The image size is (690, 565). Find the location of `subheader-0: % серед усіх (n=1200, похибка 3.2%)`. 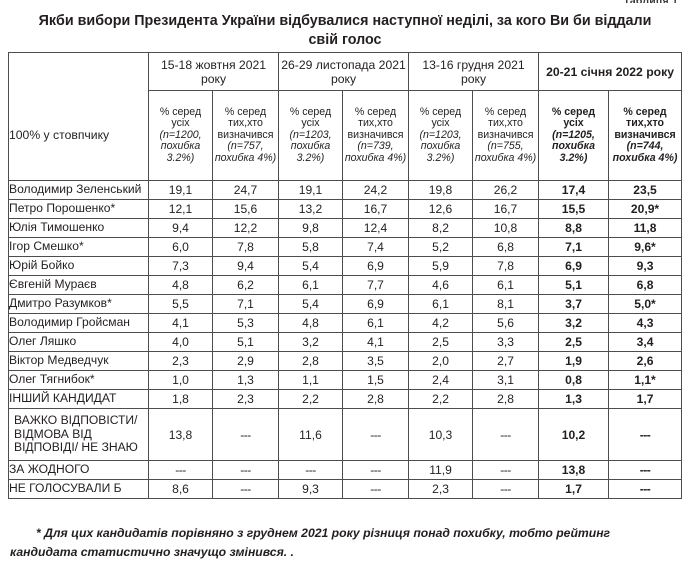

subheader-0: % серед усіх (n=1200, похибка 3.2%) is located at coordinates (180, 135).